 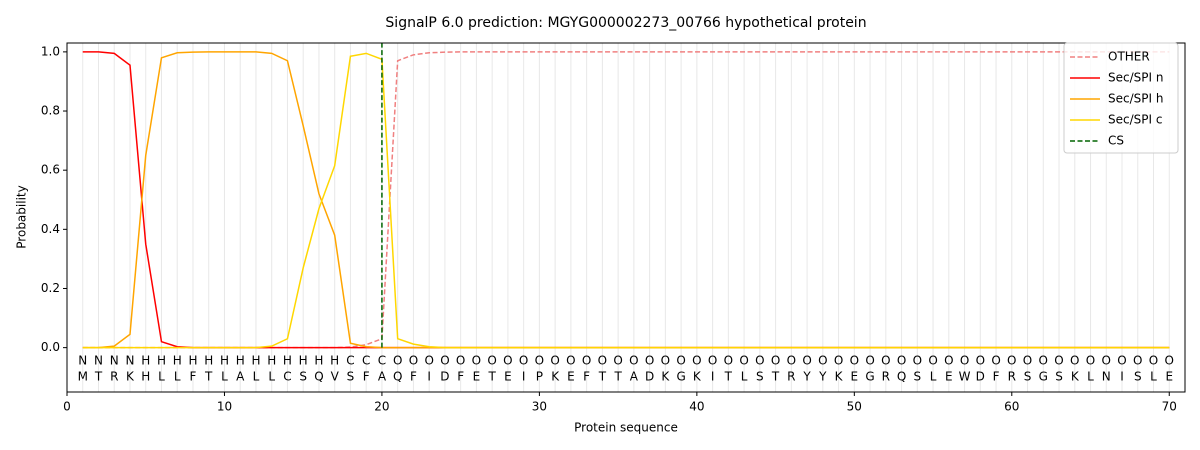 What do you see at coordinates (67, 407) in the screenshot?
I see `x-tick-label: 0` at bounding box center [67, 407].